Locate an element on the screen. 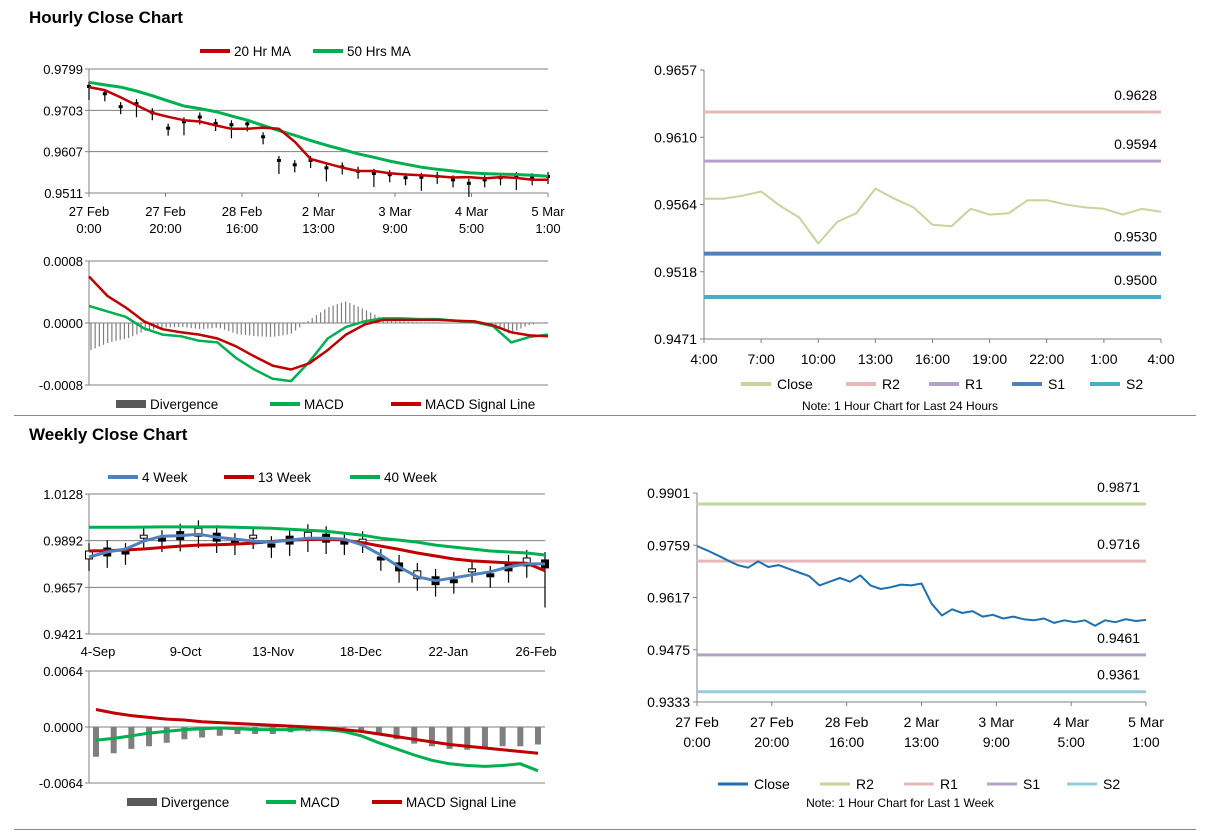 The height and width of the screenshot is (834, 1212). hourly-ma20-line is located at coordinates (318, 133).